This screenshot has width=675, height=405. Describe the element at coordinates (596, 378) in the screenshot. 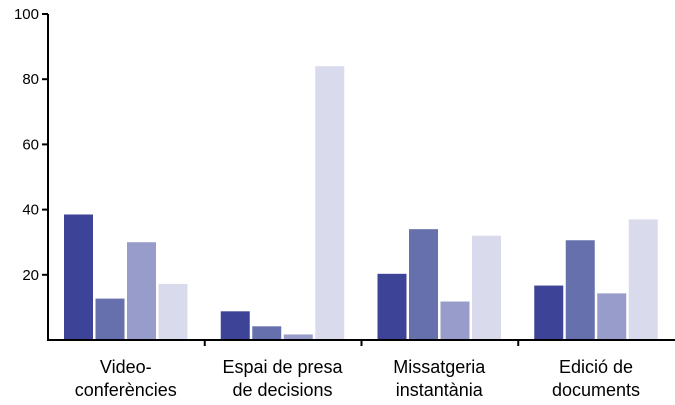

I see `category-label-4: Edició de documents` at that location.